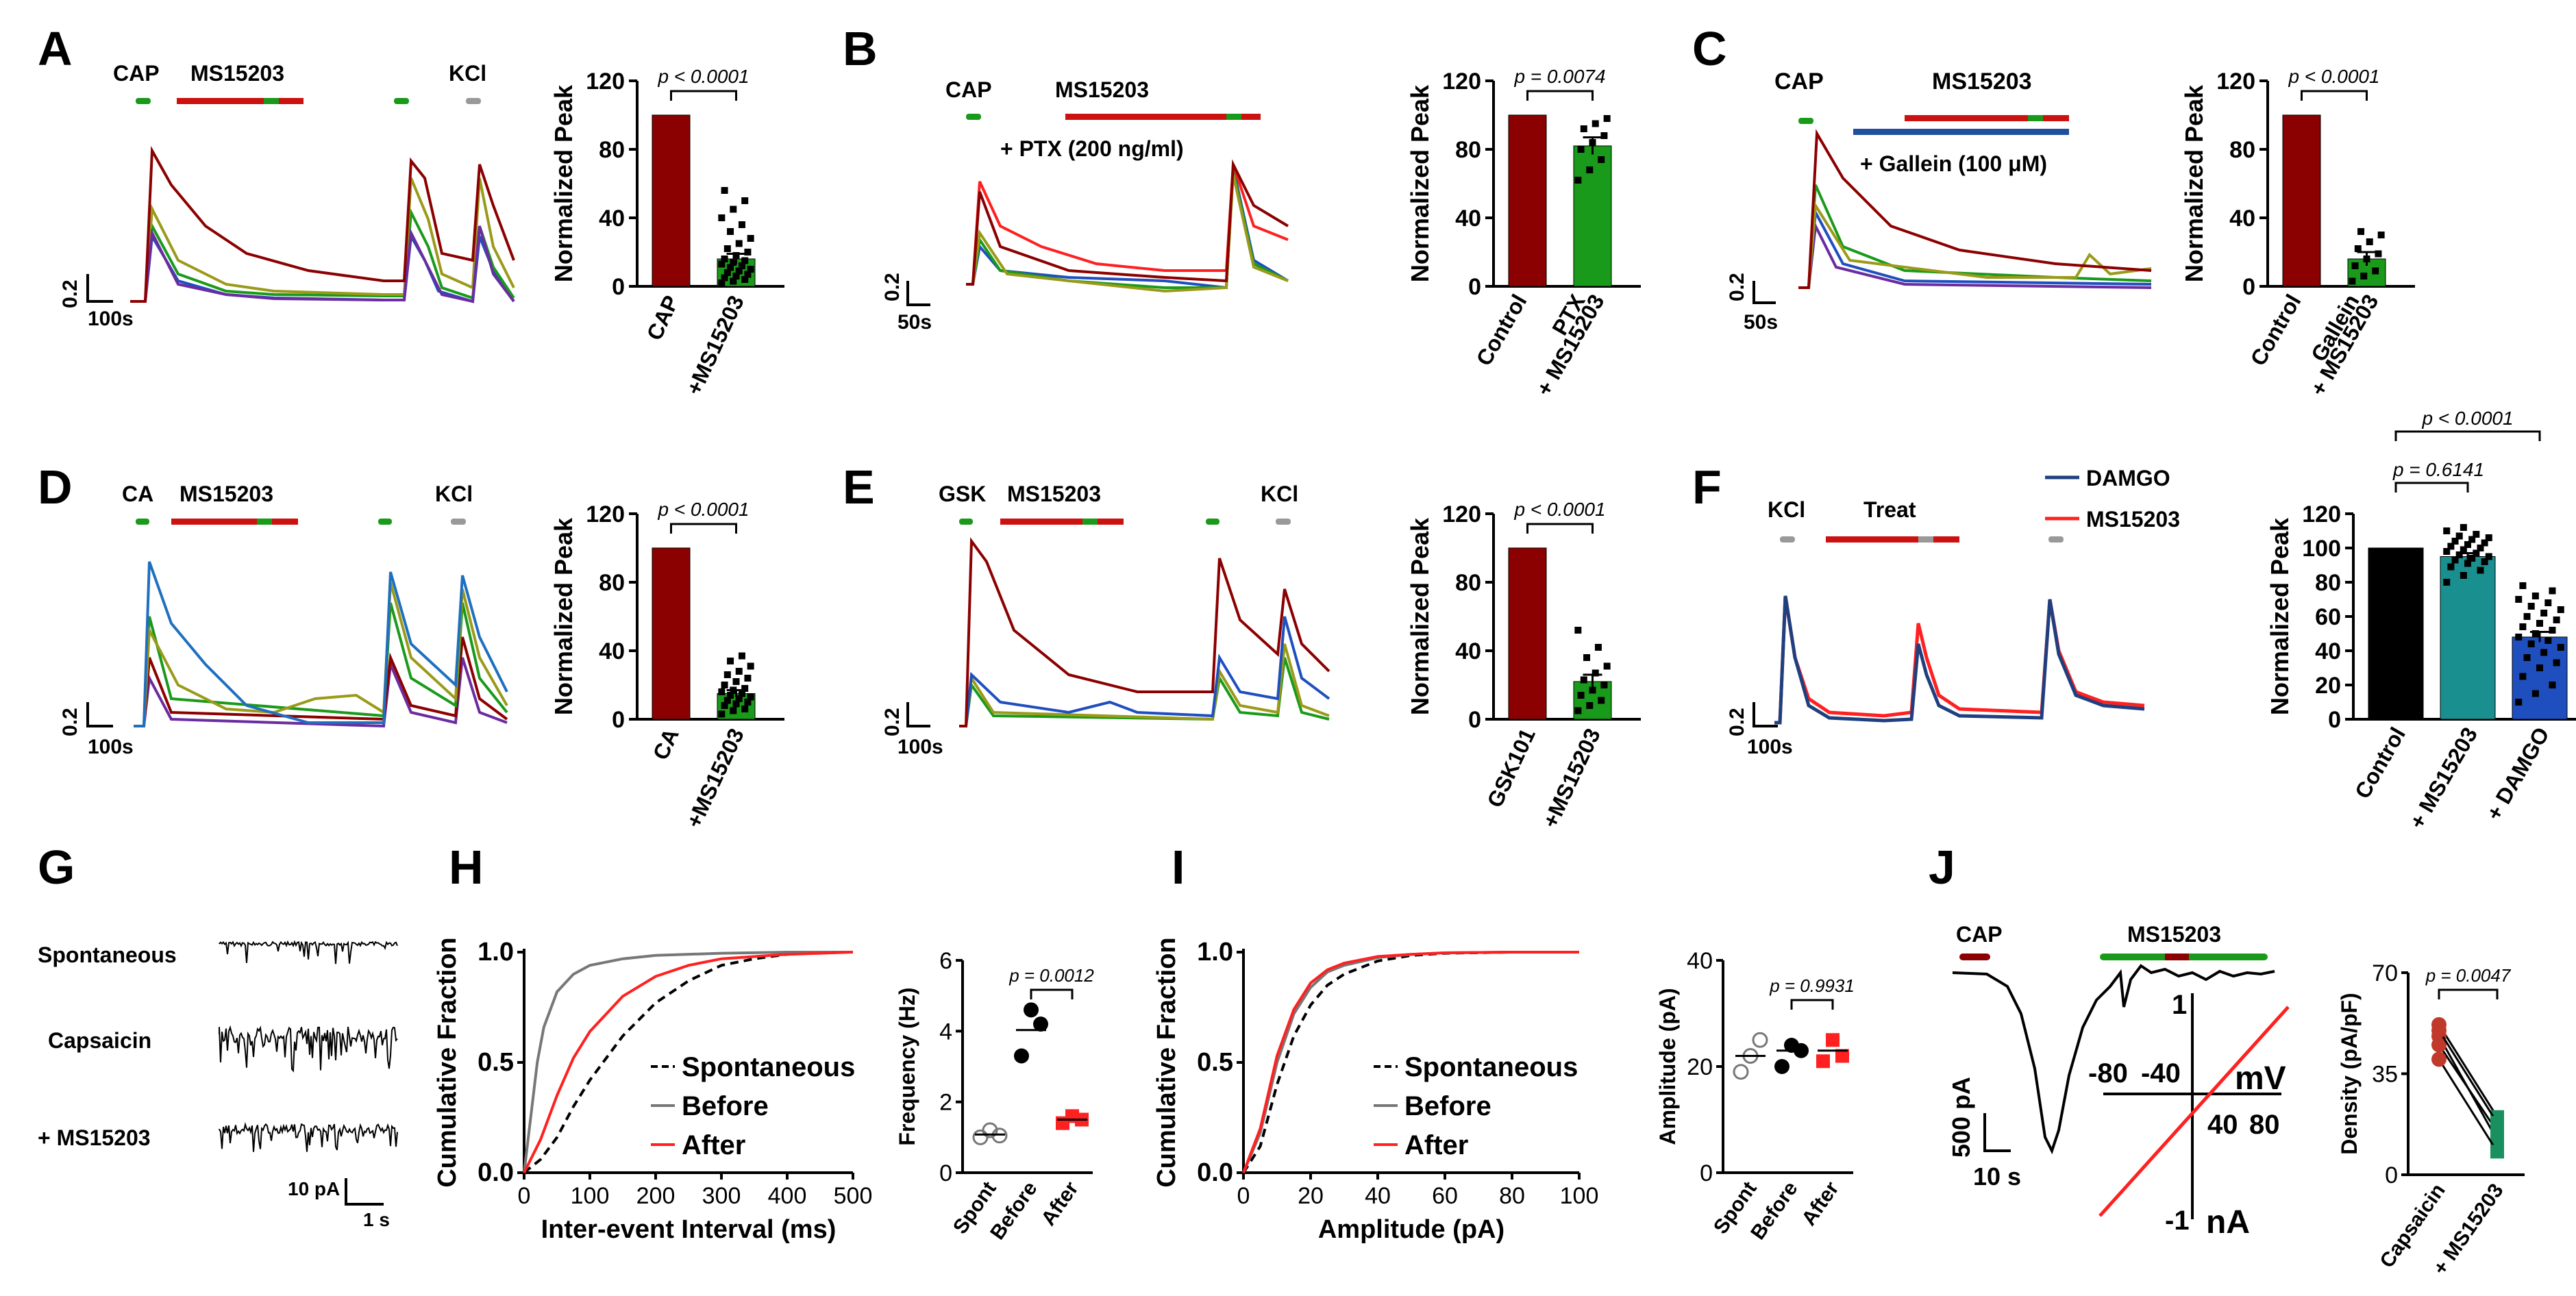 This screenshot has height=1296, width=2576. I want to click on x-tick-label: 400, so click(787, 1196).